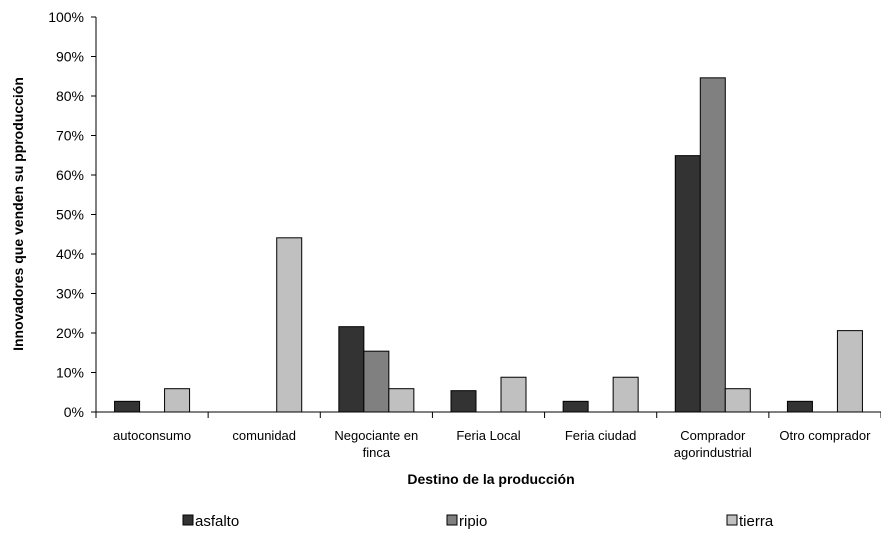  I want to click on x-tick-label: Otro comprador, so click(825, 435).